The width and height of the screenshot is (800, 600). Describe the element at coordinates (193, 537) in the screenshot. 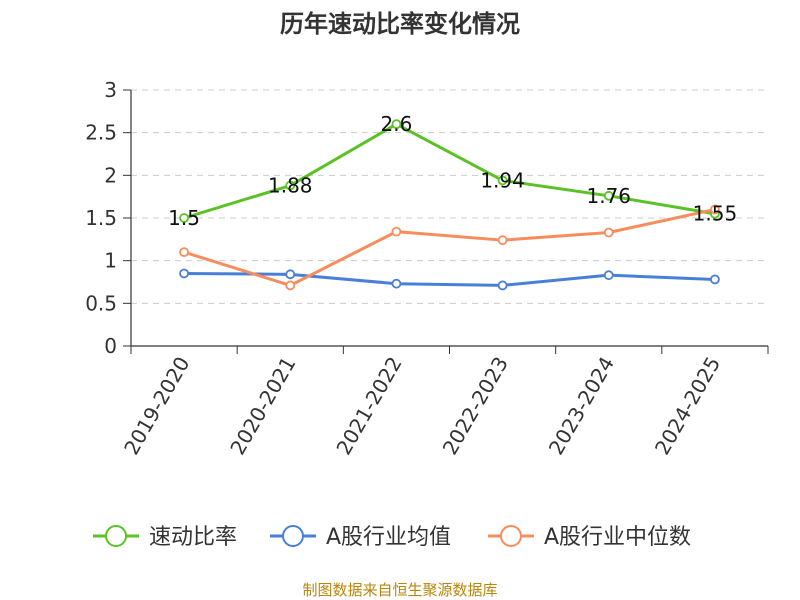

I see `legend-label: 速动比率` at that location.